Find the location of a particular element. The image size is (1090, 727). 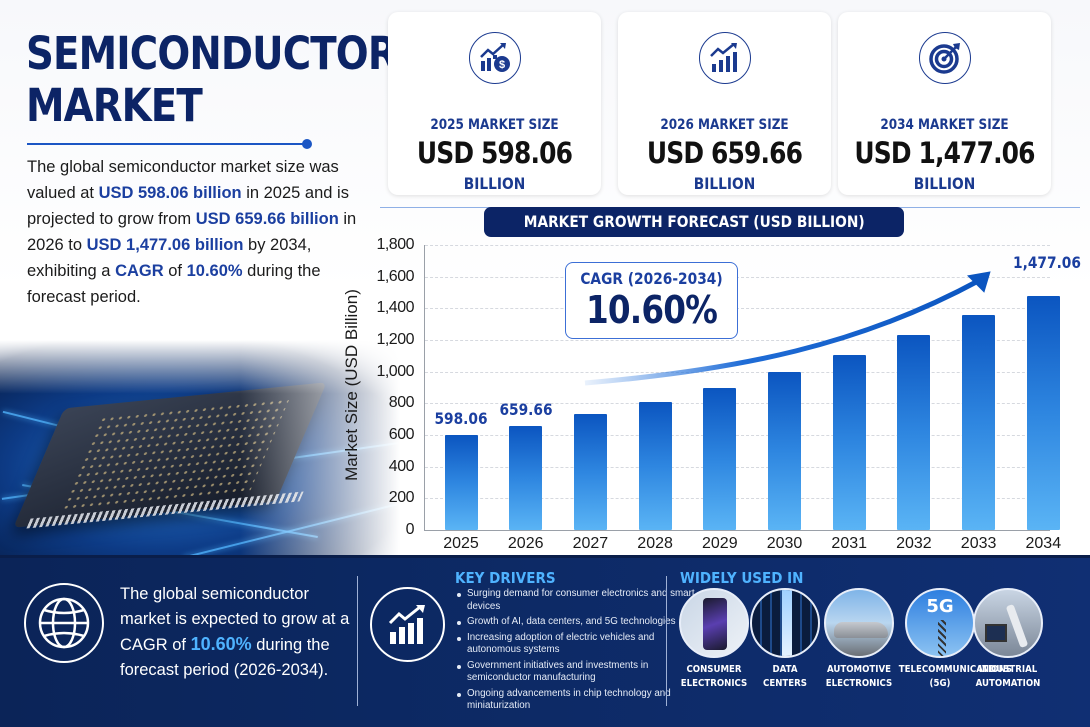

cagr-callout: CAGR (2026-2034) 10.60% is located at coordinates (651, 300).